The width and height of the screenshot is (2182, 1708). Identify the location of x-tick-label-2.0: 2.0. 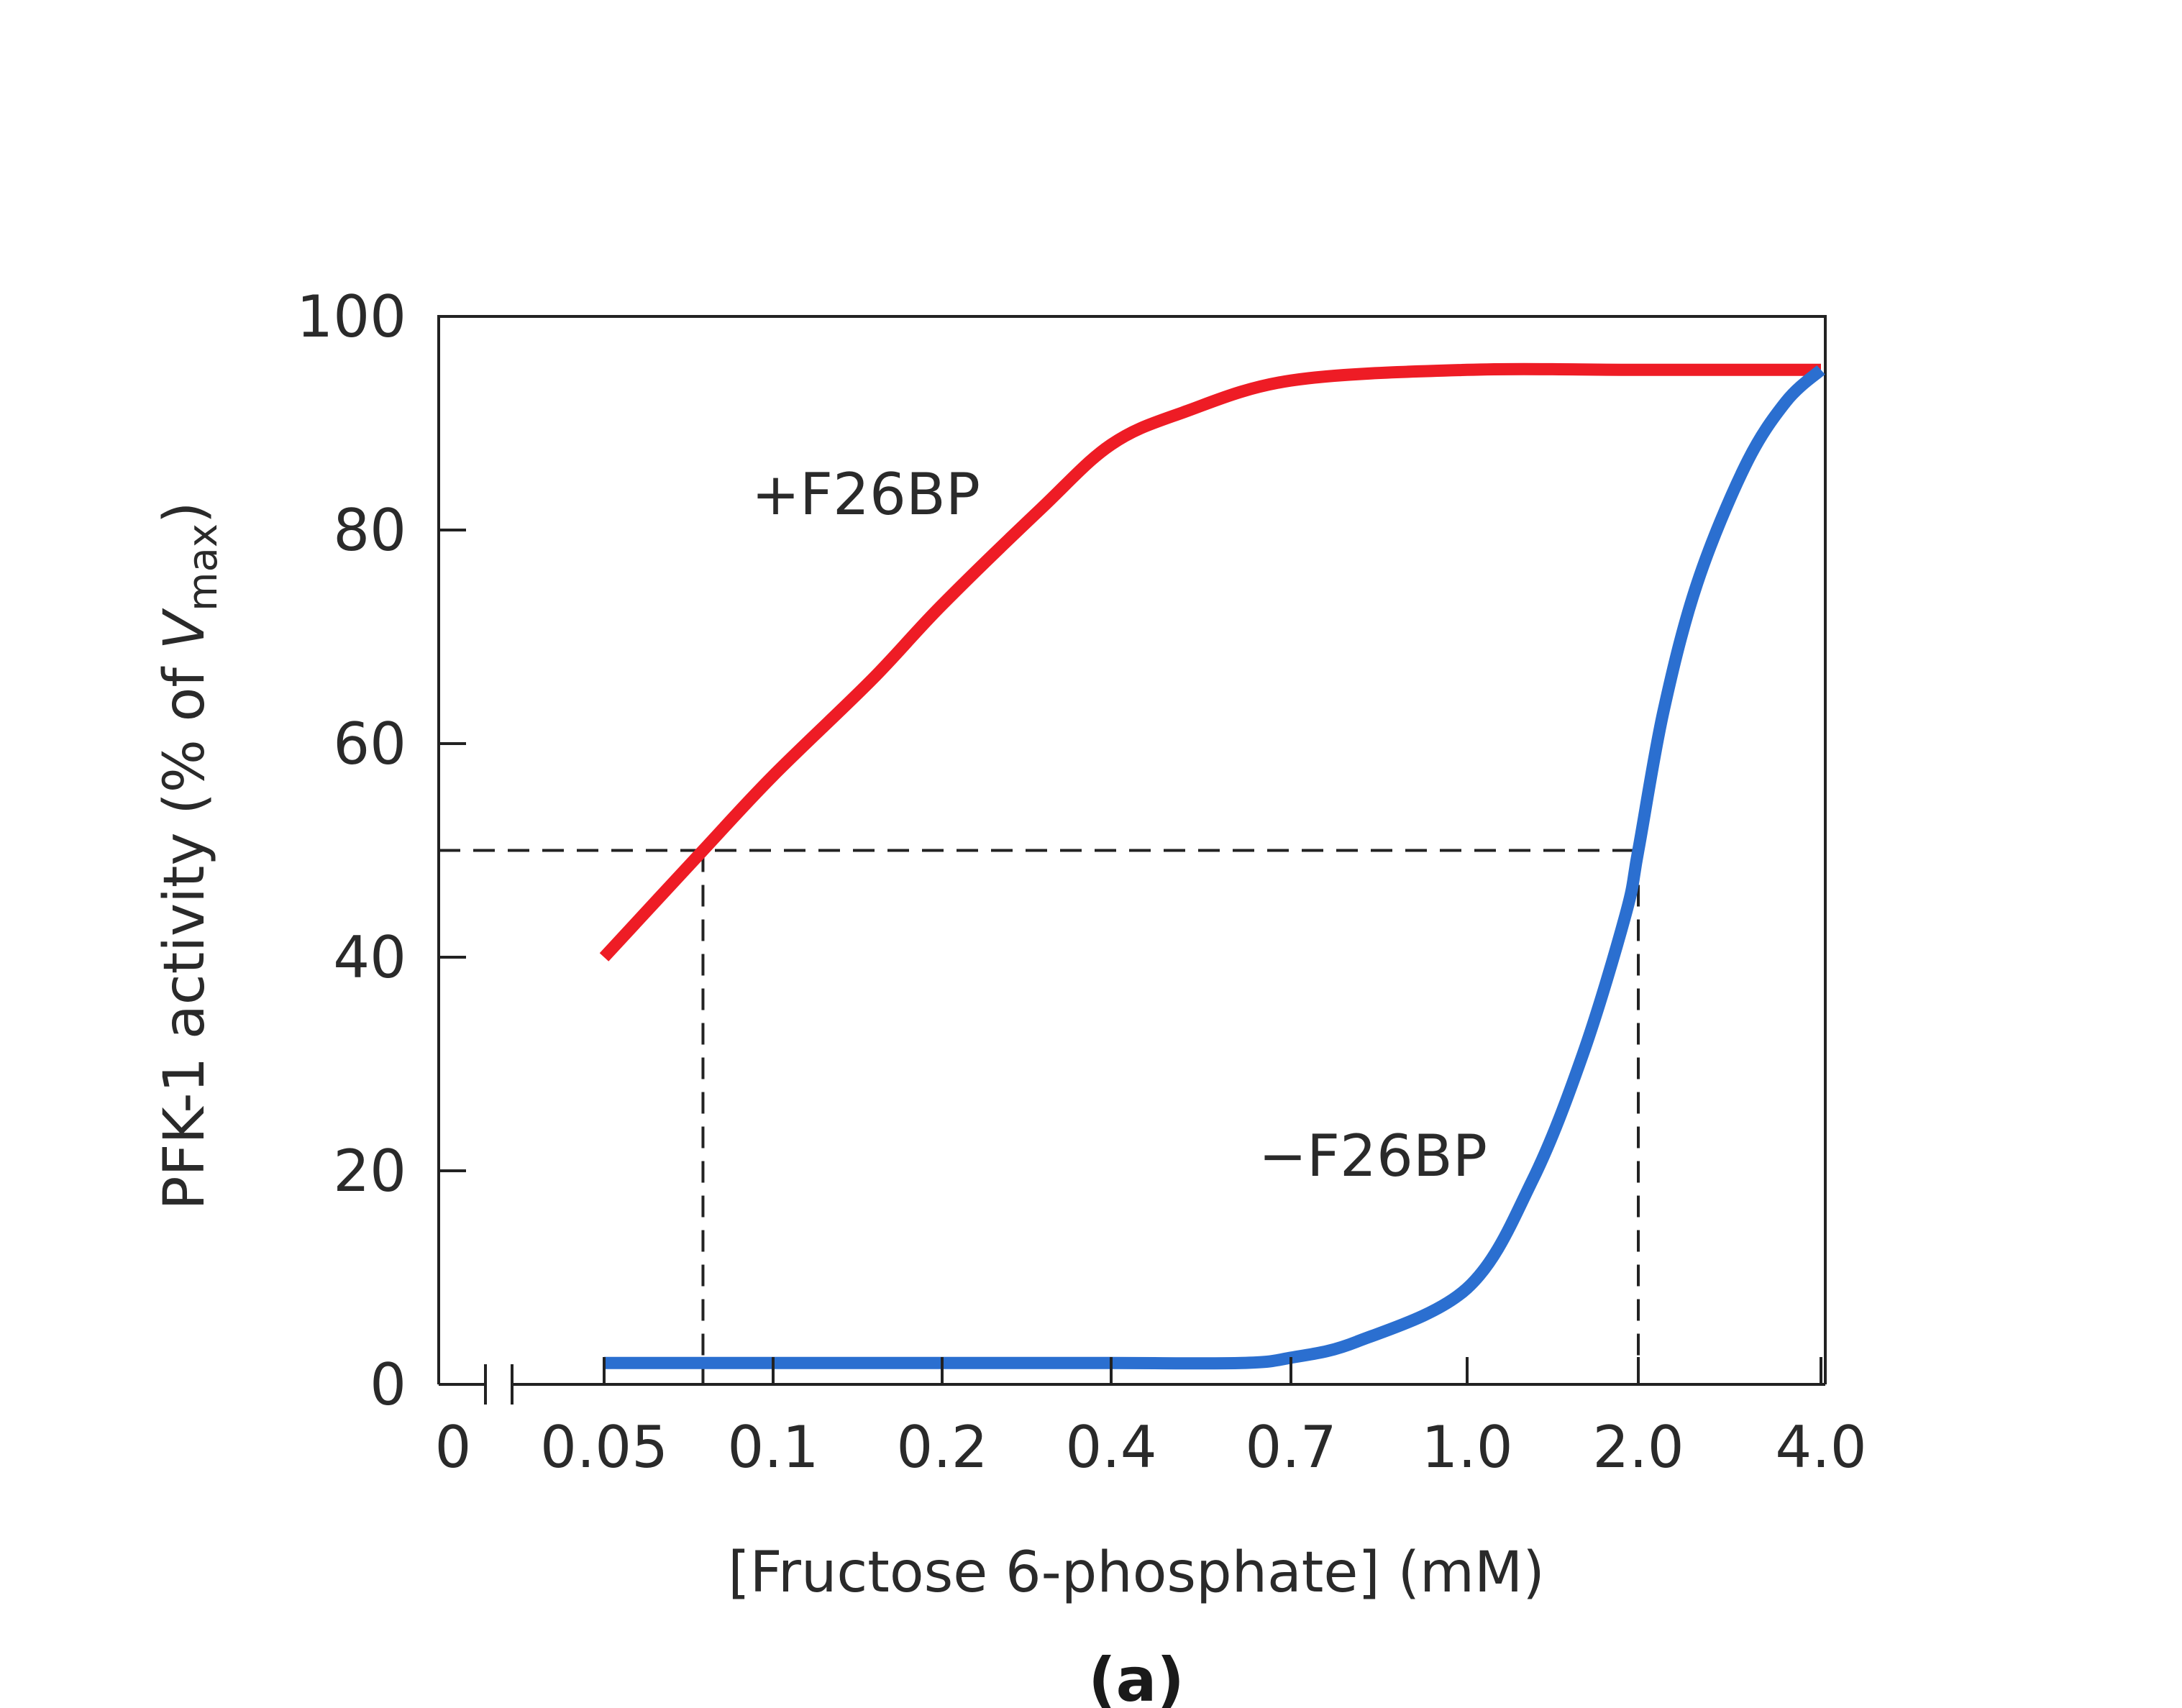
(1638, 1447).